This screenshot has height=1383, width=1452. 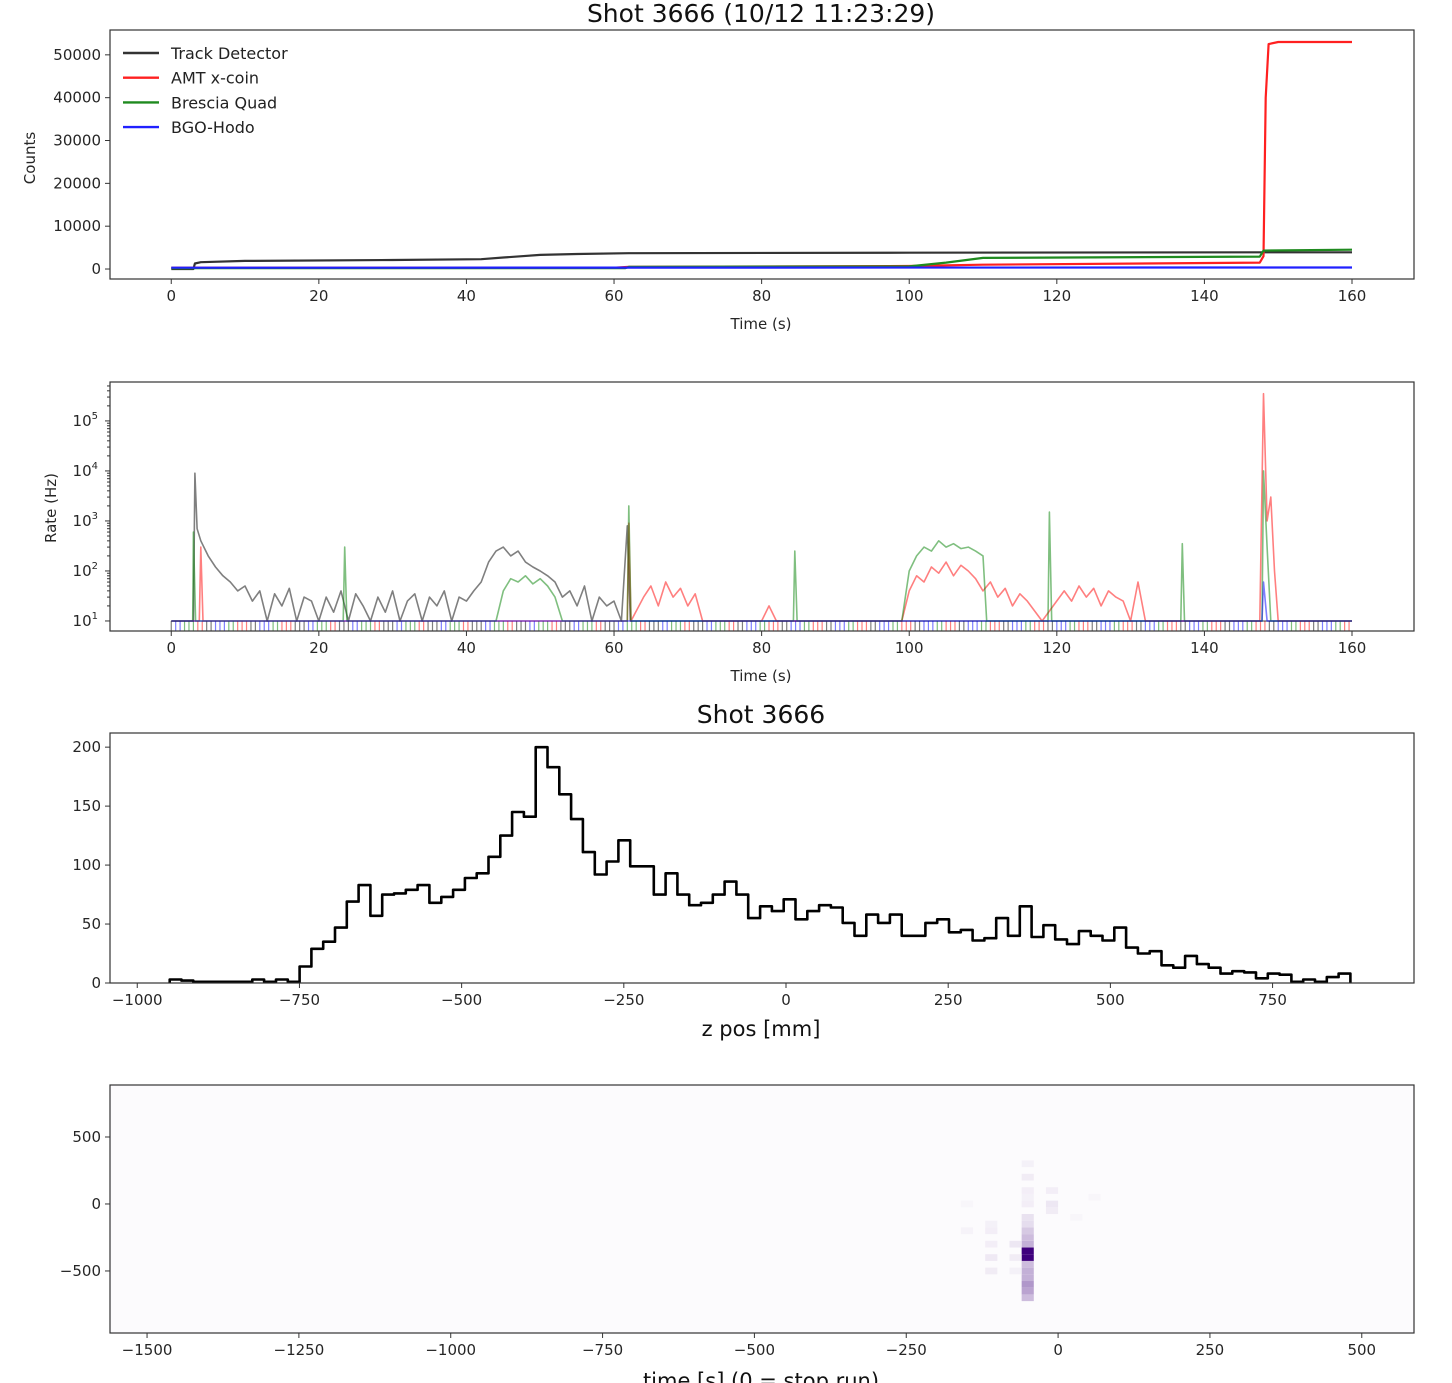 What do you see at coordinates (318, 648) in the screenshot?
I see `chart2-xtick-label: 20` at bounding box center [318, 648].